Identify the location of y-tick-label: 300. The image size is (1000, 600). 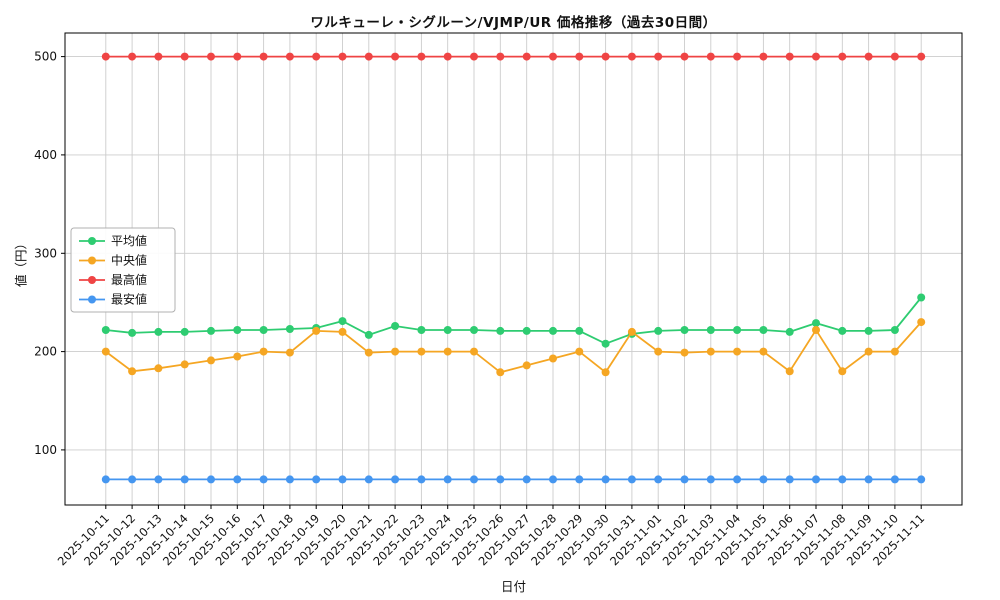
(45, 253).